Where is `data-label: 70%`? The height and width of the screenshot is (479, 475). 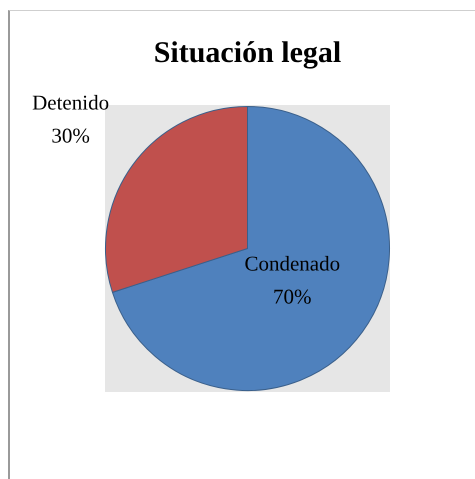
data-label: 70% is located at coordinates (292, 296).